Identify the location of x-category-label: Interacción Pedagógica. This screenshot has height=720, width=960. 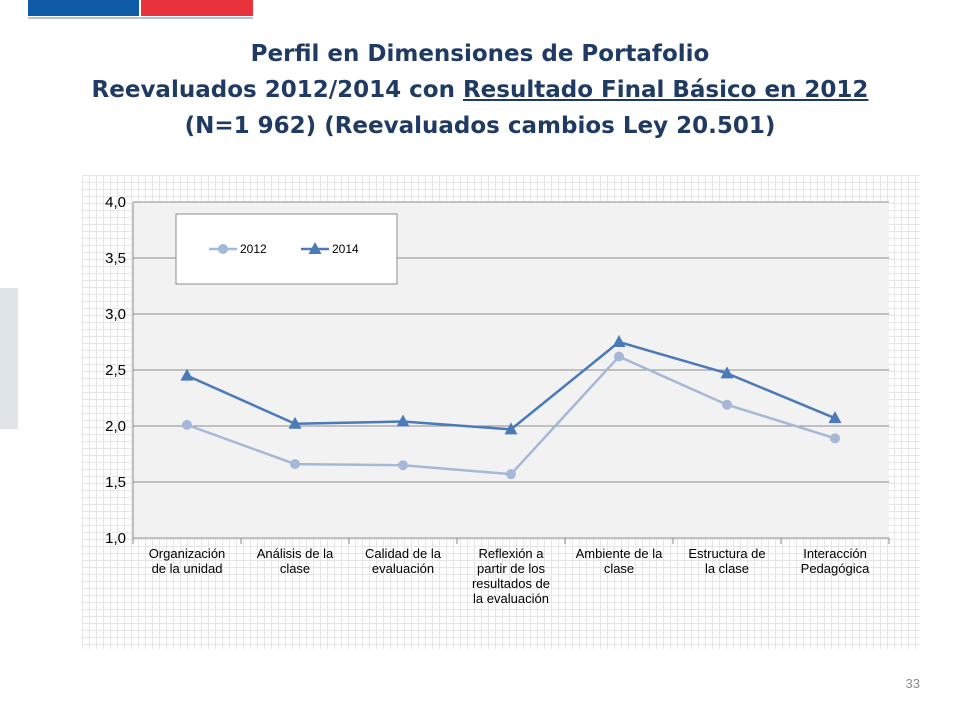
(835, 561).